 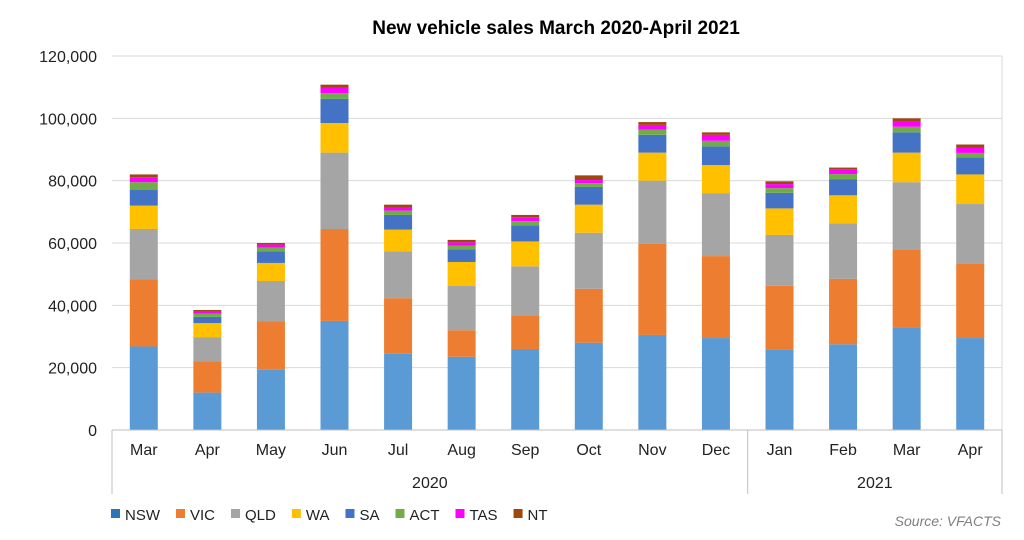 I want to click on x-tick-label: Oct, so click(x=588, y=450).